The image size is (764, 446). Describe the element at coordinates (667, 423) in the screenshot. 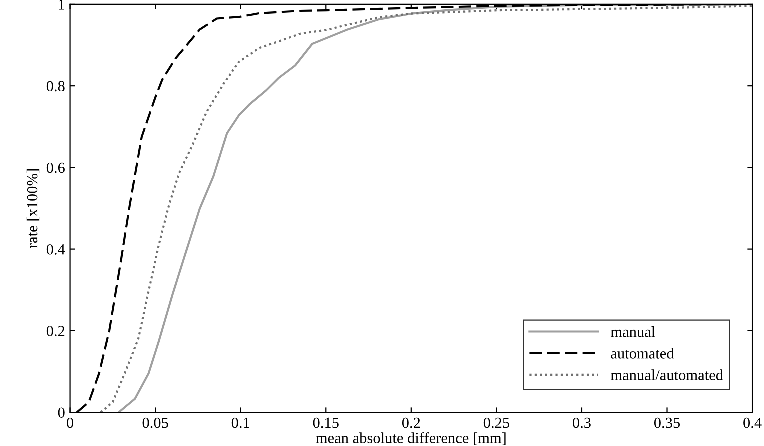

I see `x-tick-label: 0.35` at that location.